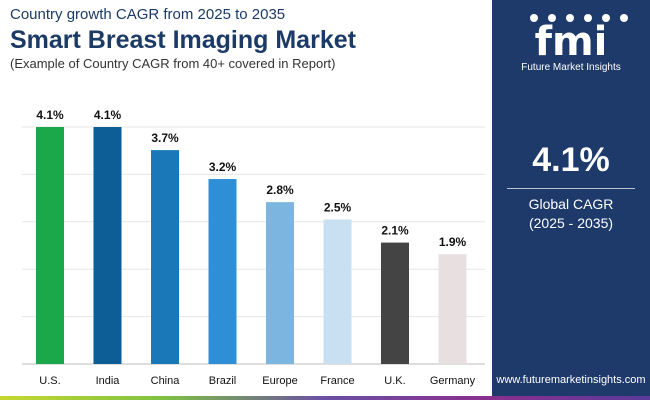 Image resolution: width=650 pixels, height=405 pixels. I want to click on global-cagr-kpi: 4.1% Global CAGR (2025 - 2035), so click(571, 186).